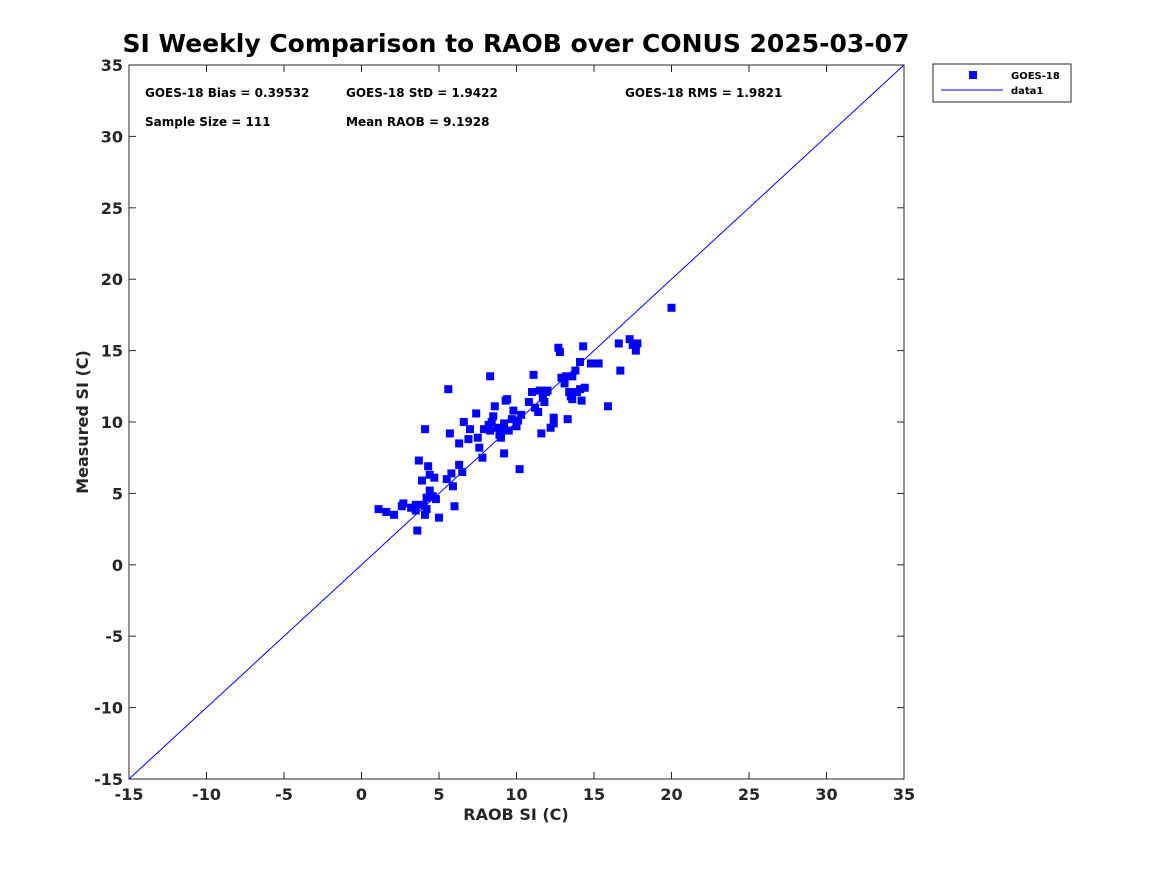 This screenshot has width=1167, height=875. What do you see at coordinates (112, 351) in the screenshot?
I see `y-tick-label: 15` at bounding box center [112, 351].